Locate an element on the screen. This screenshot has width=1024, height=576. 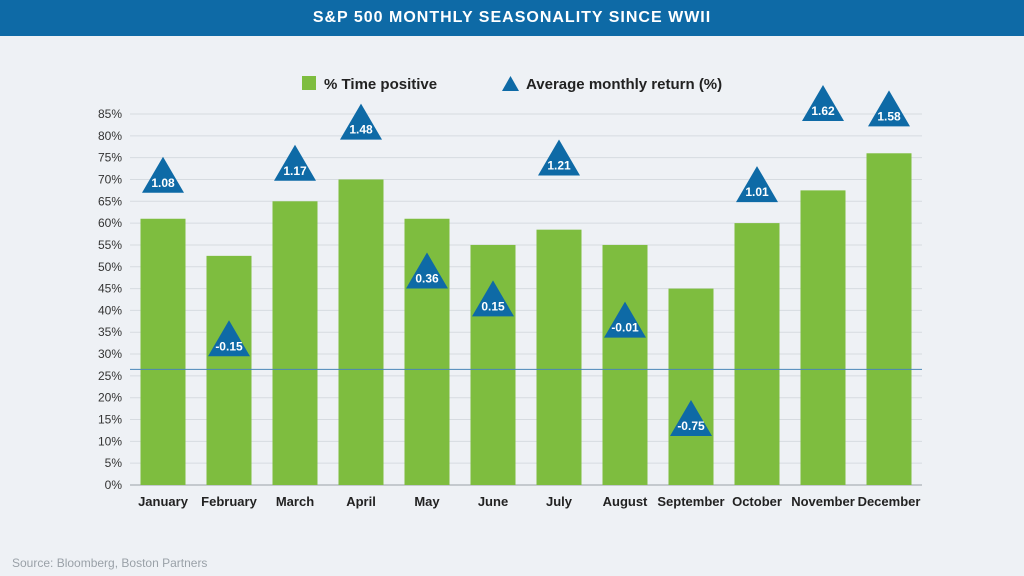
y-tick-label: 35% is located at coordinates (110, 332).